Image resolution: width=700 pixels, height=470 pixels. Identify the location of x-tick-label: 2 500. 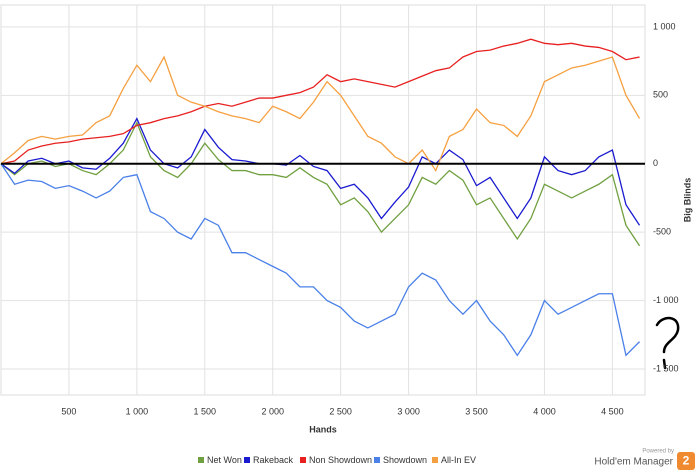
(340, 411).